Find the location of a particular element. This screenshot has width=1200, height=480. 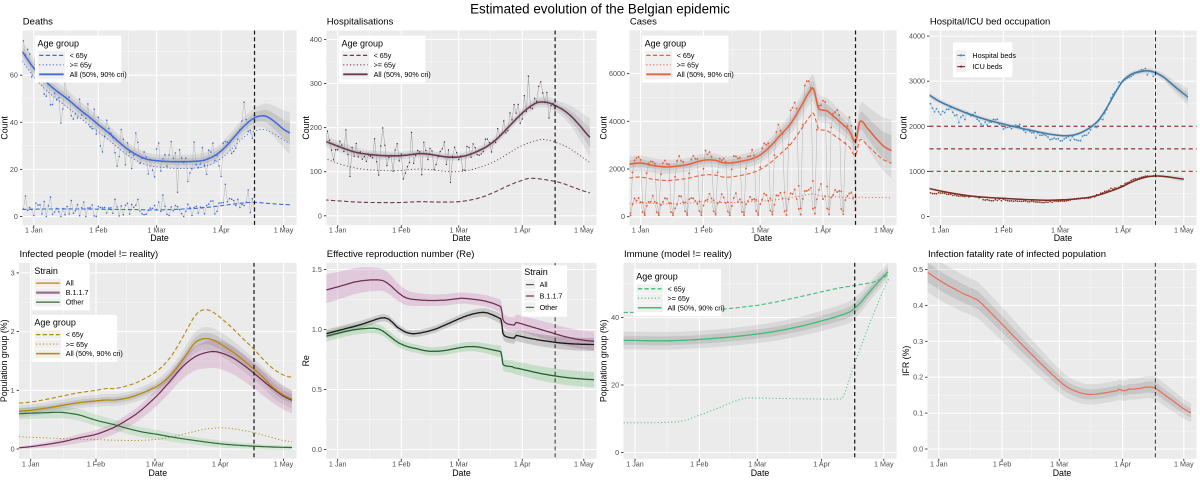

svg-text: 2000 is located at coordinates (617, 169).